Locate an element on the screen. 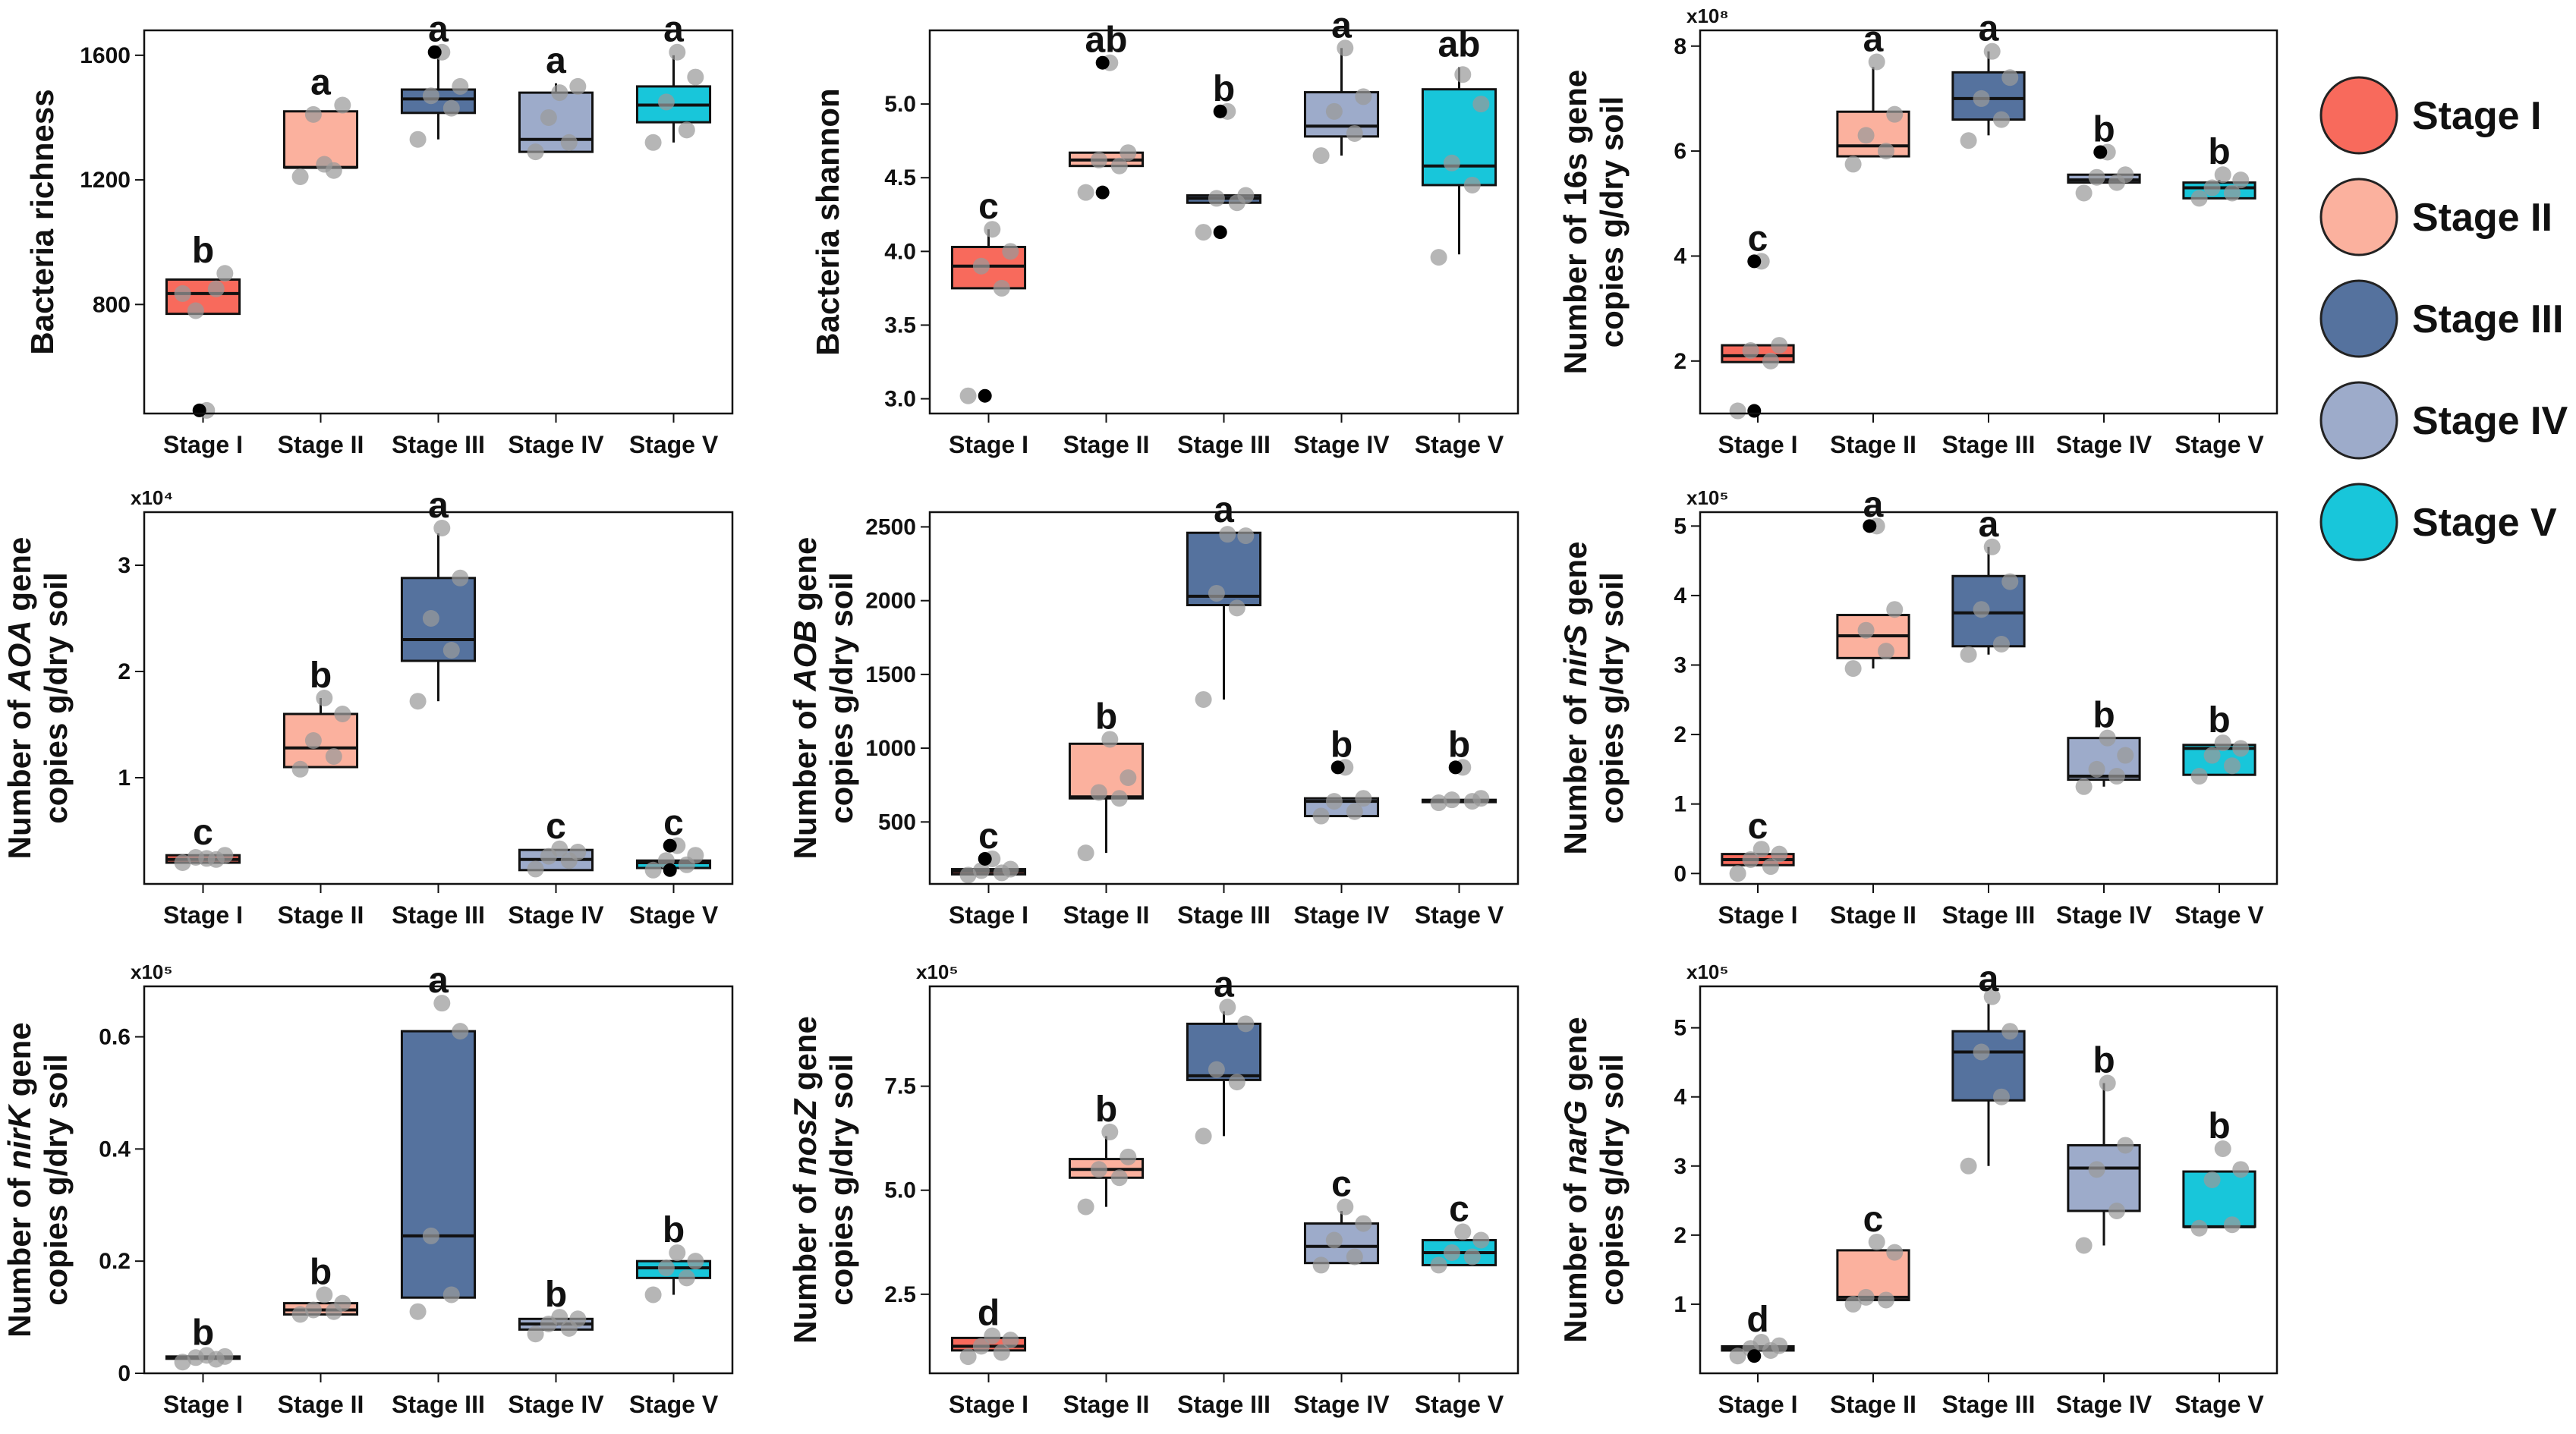 The image size is (2576, 1434). legend-item-2: Stage II is located at coordinates (2435, 217).